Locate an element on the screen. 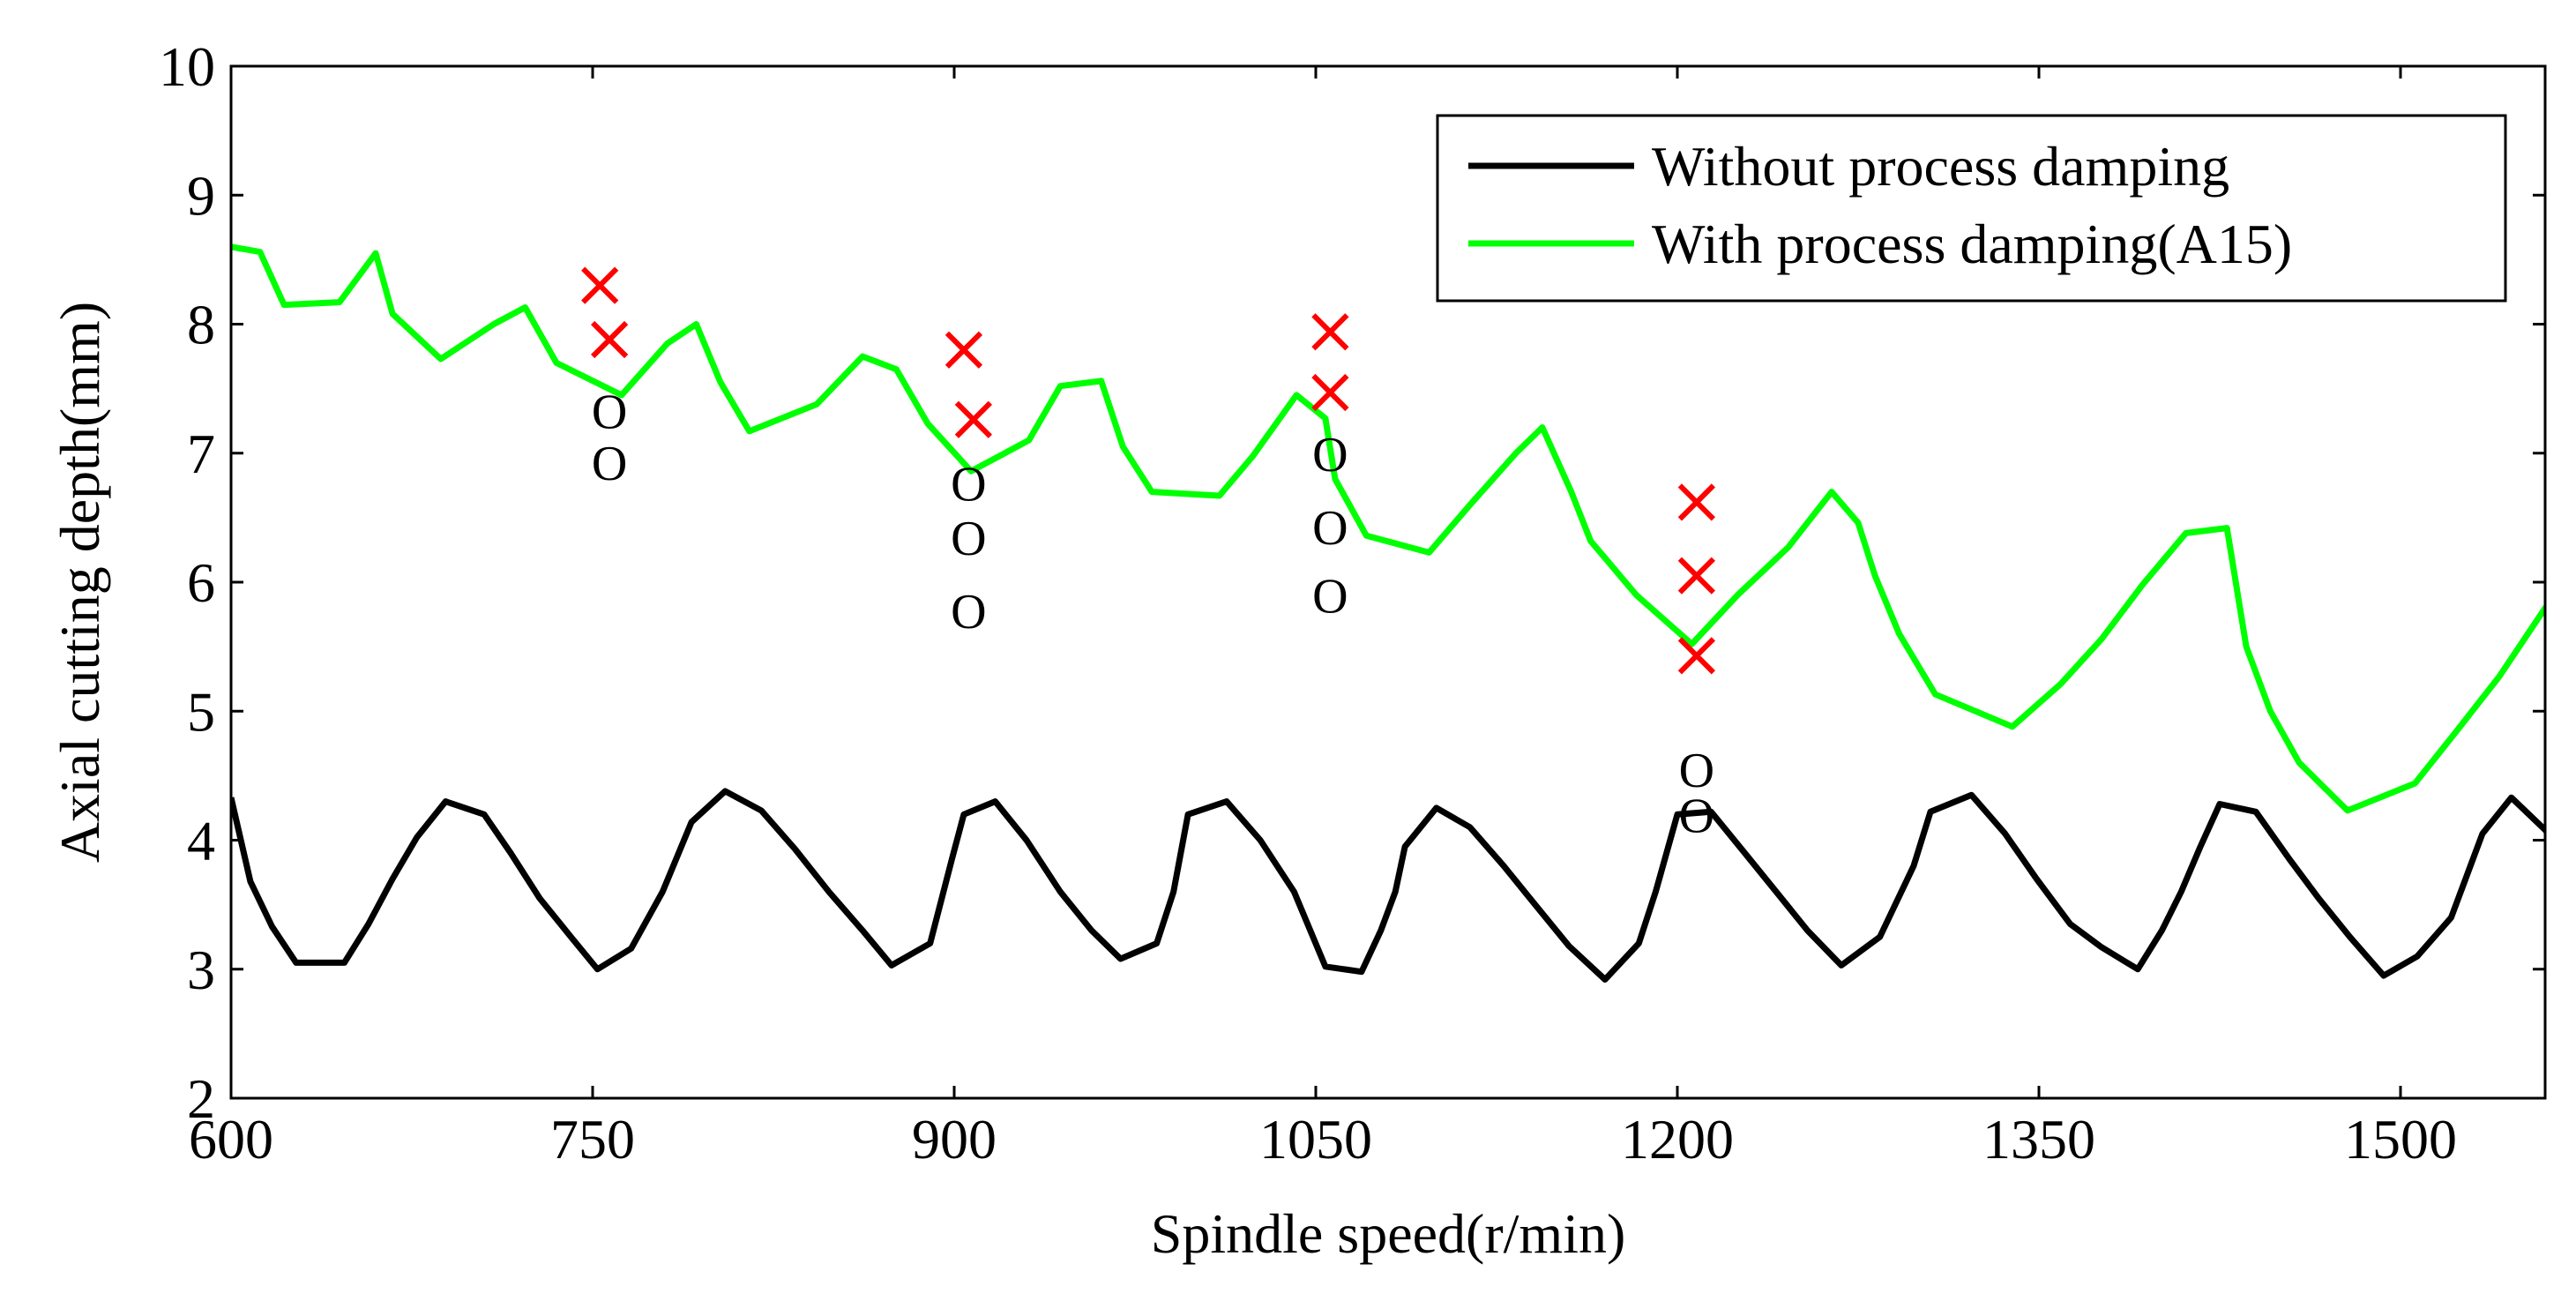 Image resolution: width=2576 pixels, height=1294 pixels. y-tick-label: 4 is located at coordinates (201, 841).